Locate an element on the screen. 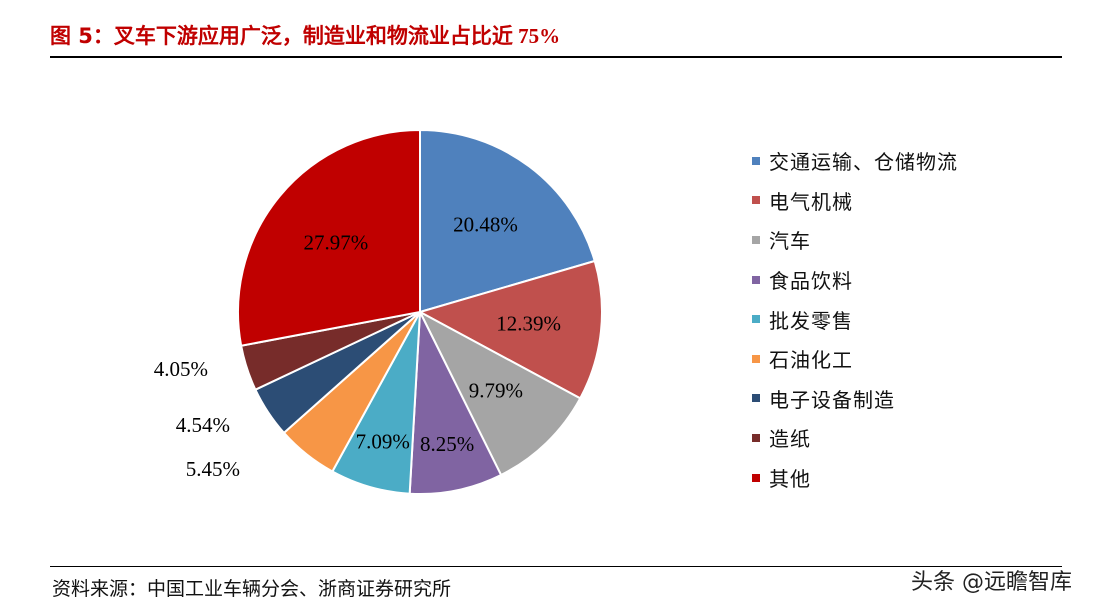 Image resolution: width=1094 pixels, height=611 pixels. slice-value-label: 12.39% is located at coordinates (528, 324).